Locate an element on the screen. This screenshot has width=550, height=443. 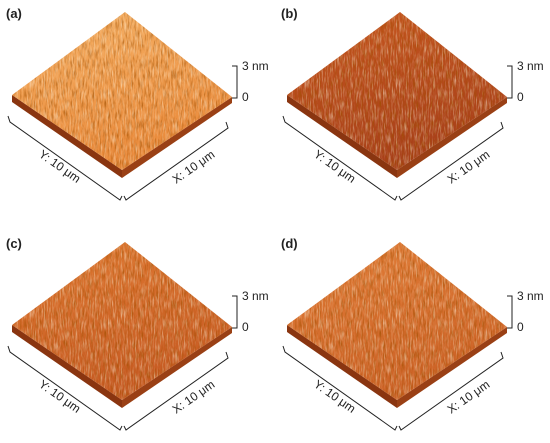
panel-label: (a) is located at coordinates (14, 13).